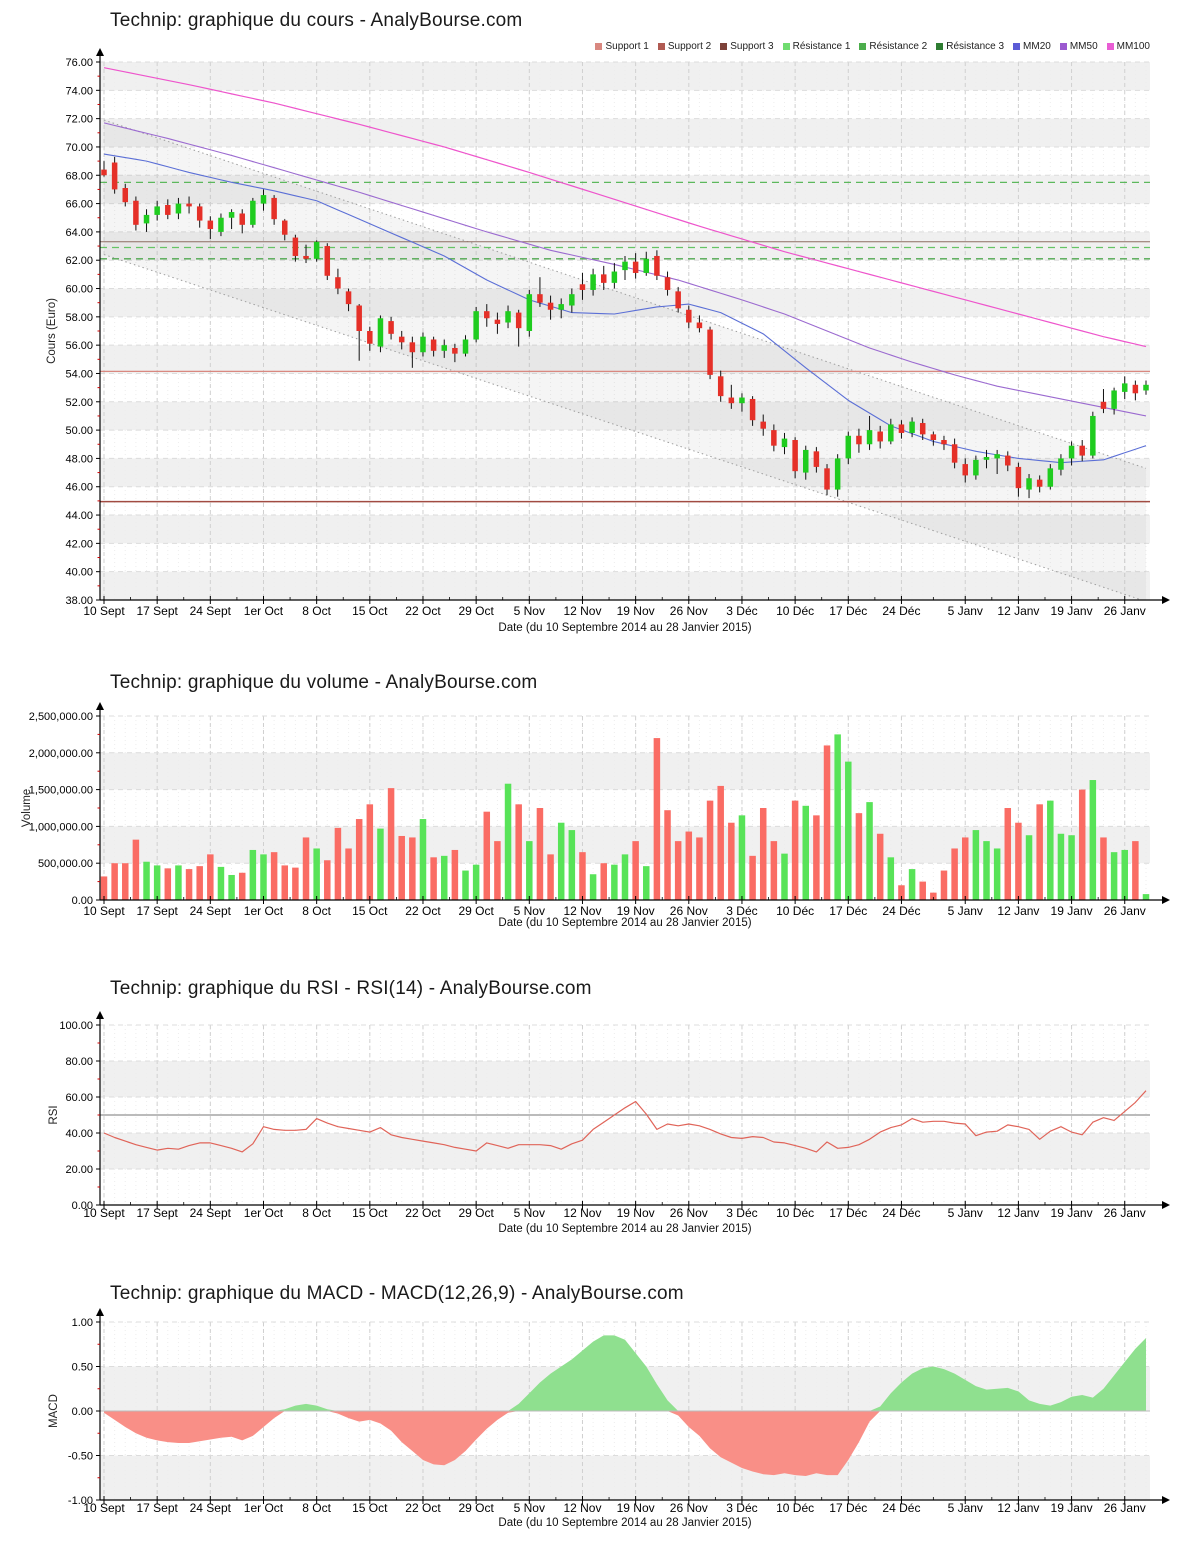 Image resolution: width=1200 pixels, height=1550 pixels. I want to click on y-axis-arrow, so click(100, 52).